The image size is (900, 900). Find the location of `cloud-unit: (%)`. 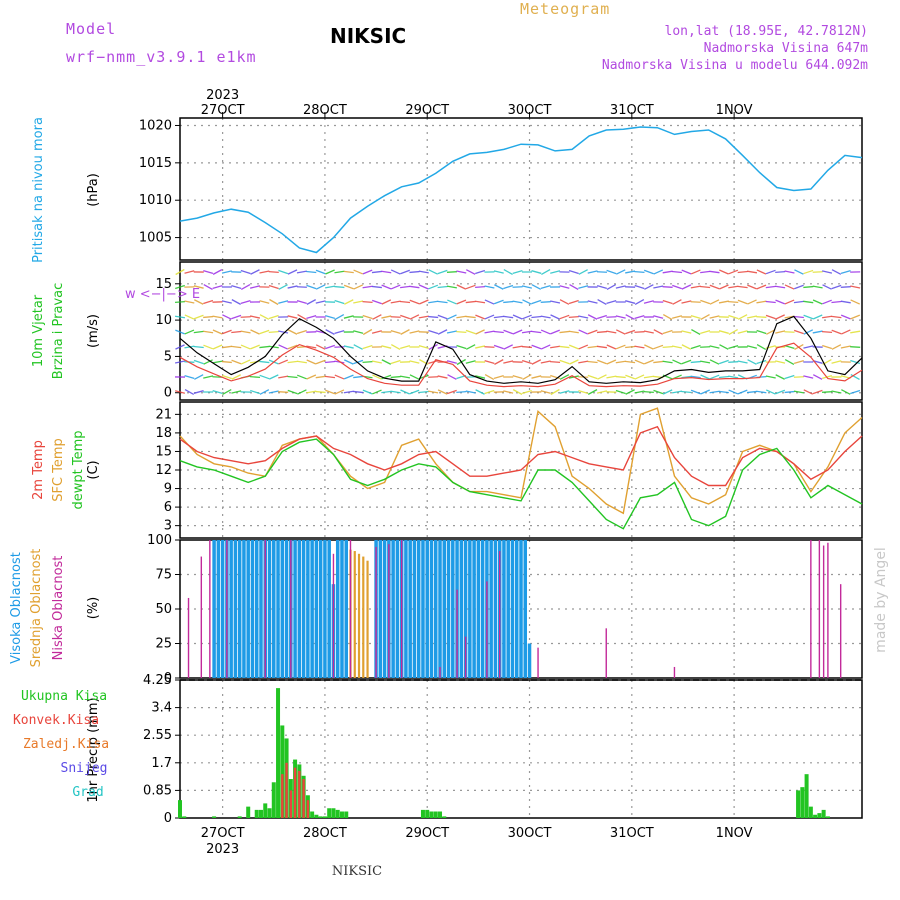

cloud-unit: (%) is located at coordinates (93, 608).